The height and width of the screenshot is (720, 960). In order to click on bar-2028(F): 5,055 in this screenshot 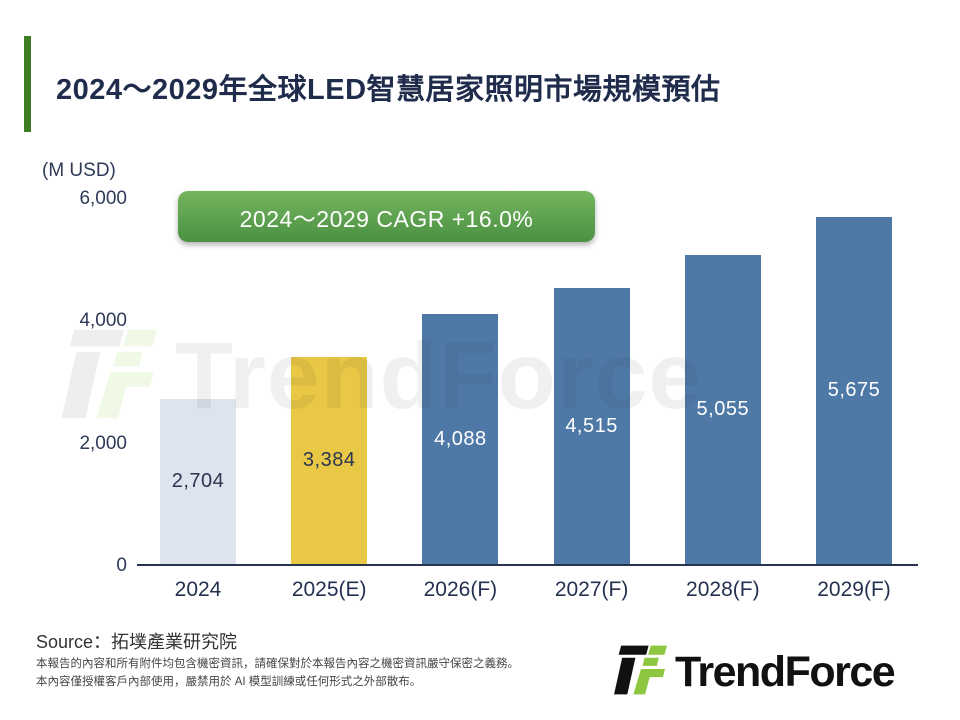, I will do `click(722, 409)`.